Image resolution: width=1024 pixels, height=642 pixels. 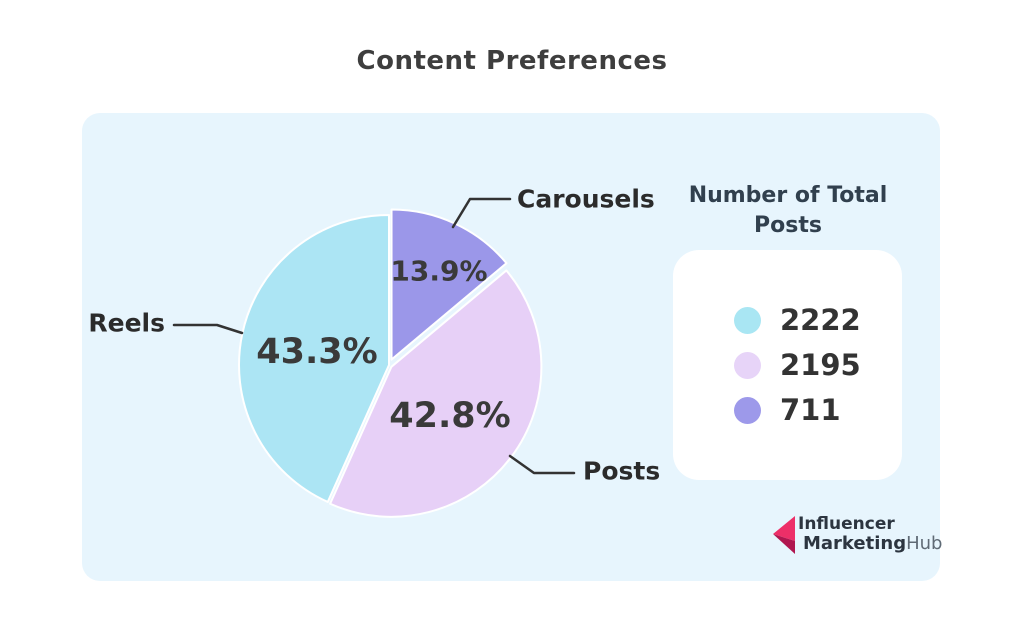 I want to click on logo-marketing: Marketing, so click(x=855, y=543).